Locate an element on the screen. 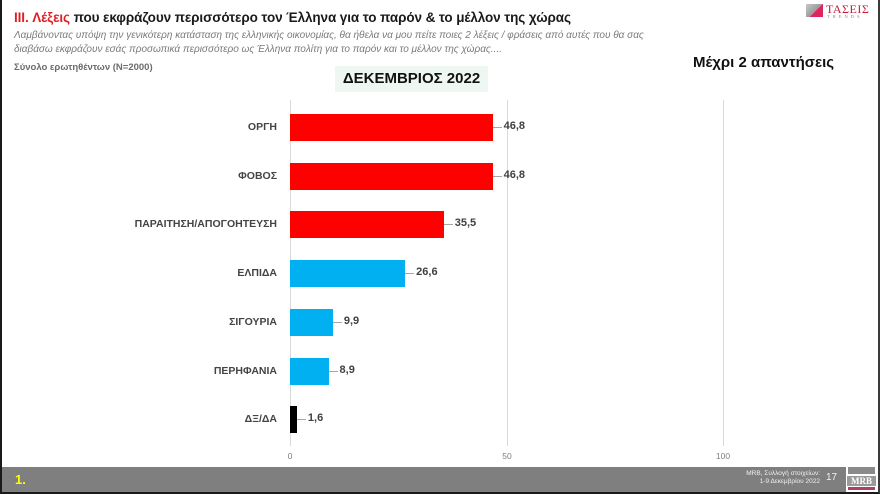  category-label: ΠΕΡΗΦΑΝΙΑ is located at coordinates (245, 370).